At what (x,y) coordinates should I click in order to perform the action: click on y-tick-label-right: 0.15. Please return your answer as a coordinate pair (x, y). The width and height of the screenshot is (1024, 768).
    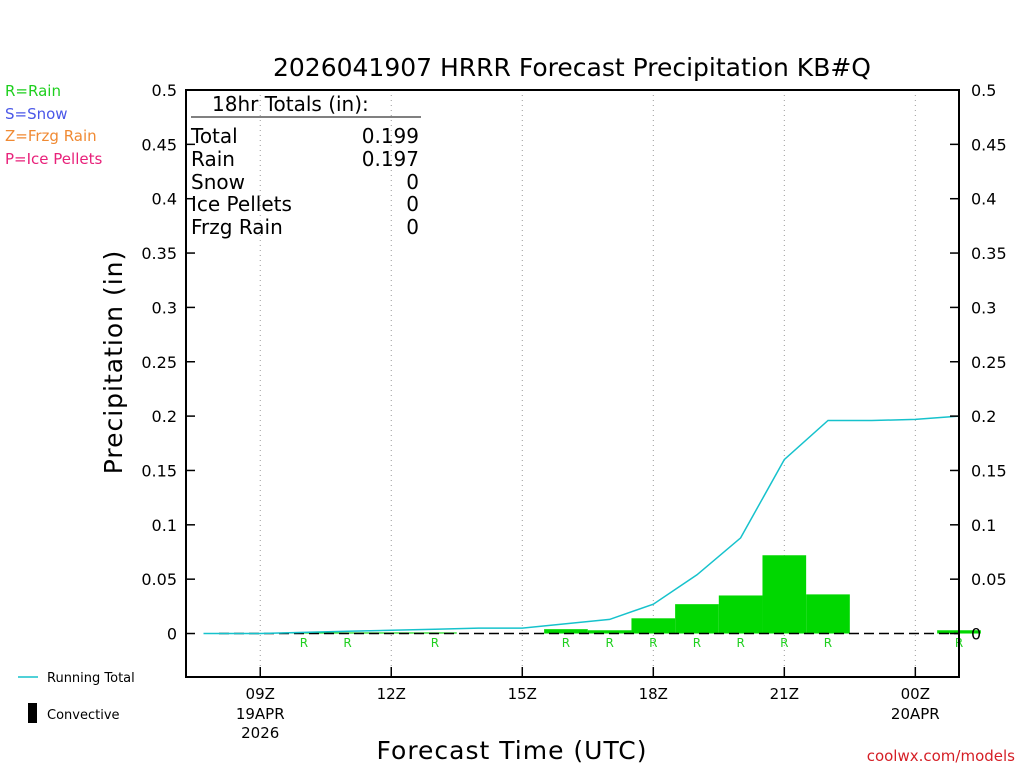
    Looking at the image, I should click on (989, 470).